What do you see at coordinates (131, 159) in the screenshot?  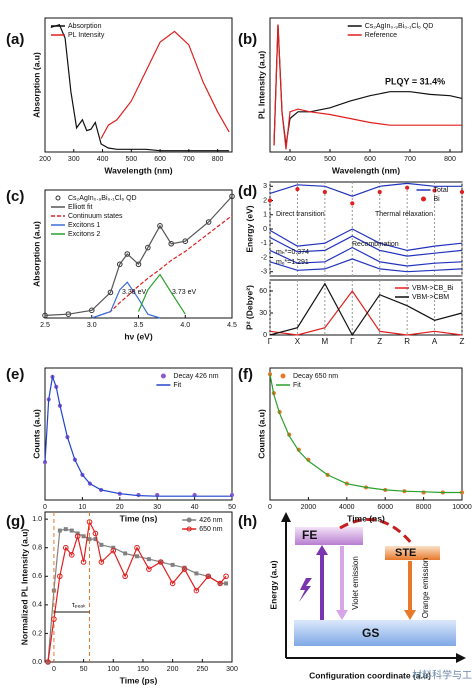 I see `x-tick-label: 500` at bounding box center [131, 159].